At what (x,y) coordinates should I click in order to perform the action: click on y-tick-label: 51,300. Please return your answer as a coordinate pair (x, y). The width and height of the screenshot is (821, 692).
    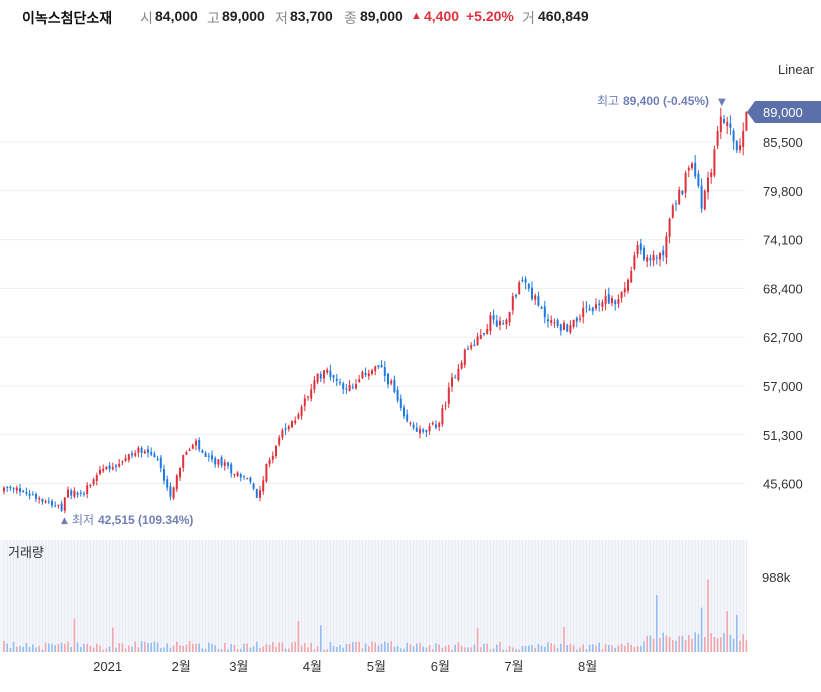
    Looking at the image, I should click on (783, 435).